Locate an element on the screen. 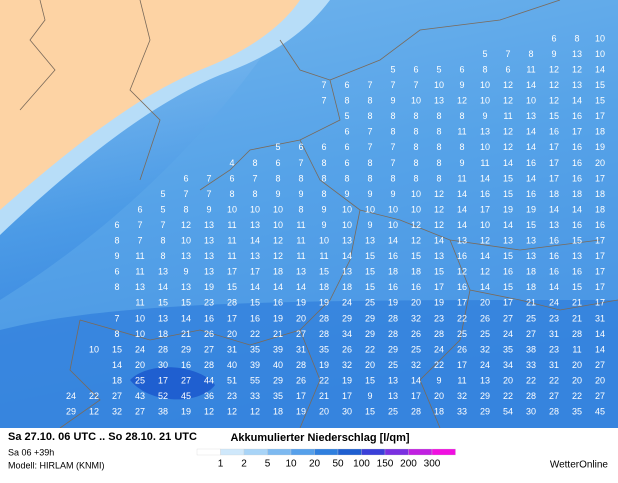 Image resolution: width=618 pixels, height=483 pixels. legend-tick: 20 is located at coordinates (315, 464).